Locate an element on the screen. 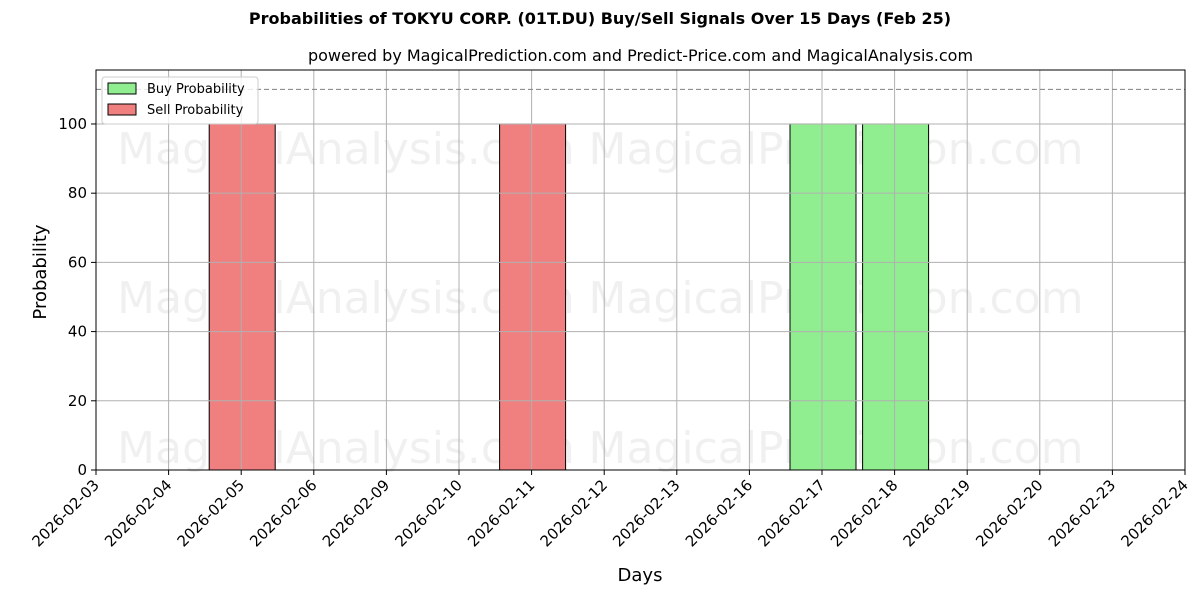 The width and height of the screenshot is (1200, 600). x-tick-label: 2026-02-16 is located at coordinates (719, 513).